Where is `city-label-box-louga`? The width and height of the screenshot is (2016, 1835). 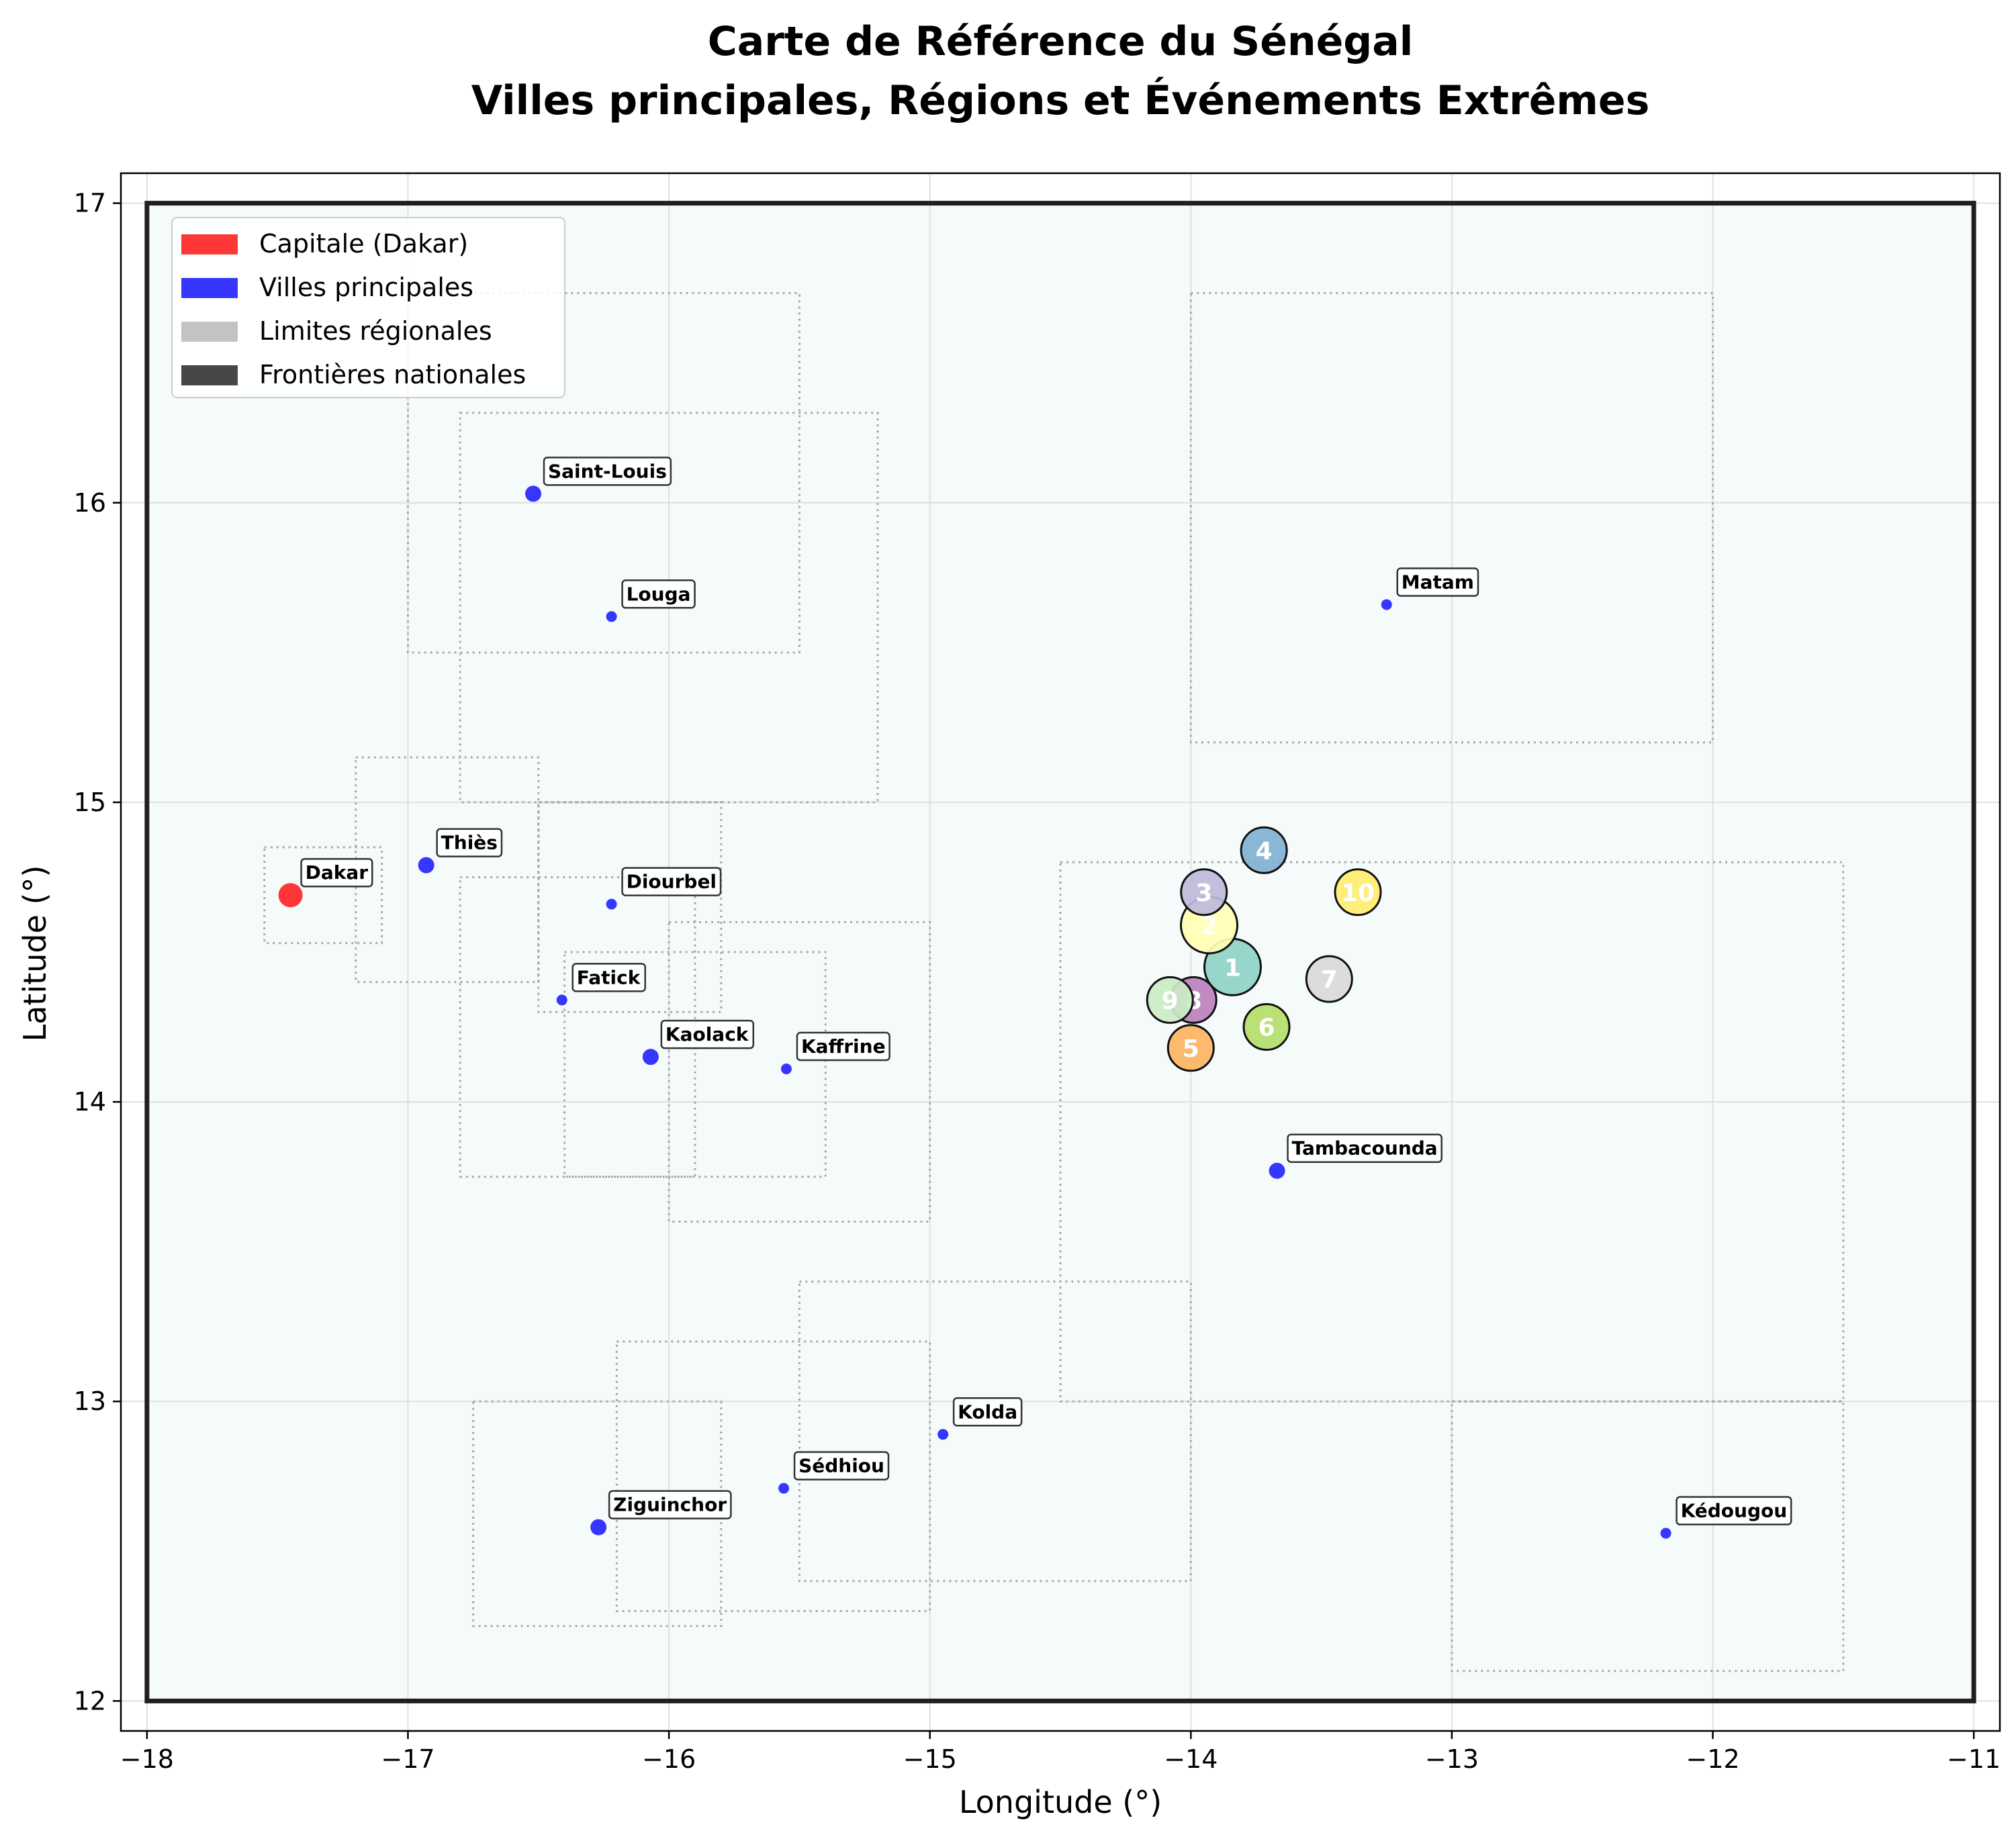
city-label-box-louga is located at coordinates (658, 594).